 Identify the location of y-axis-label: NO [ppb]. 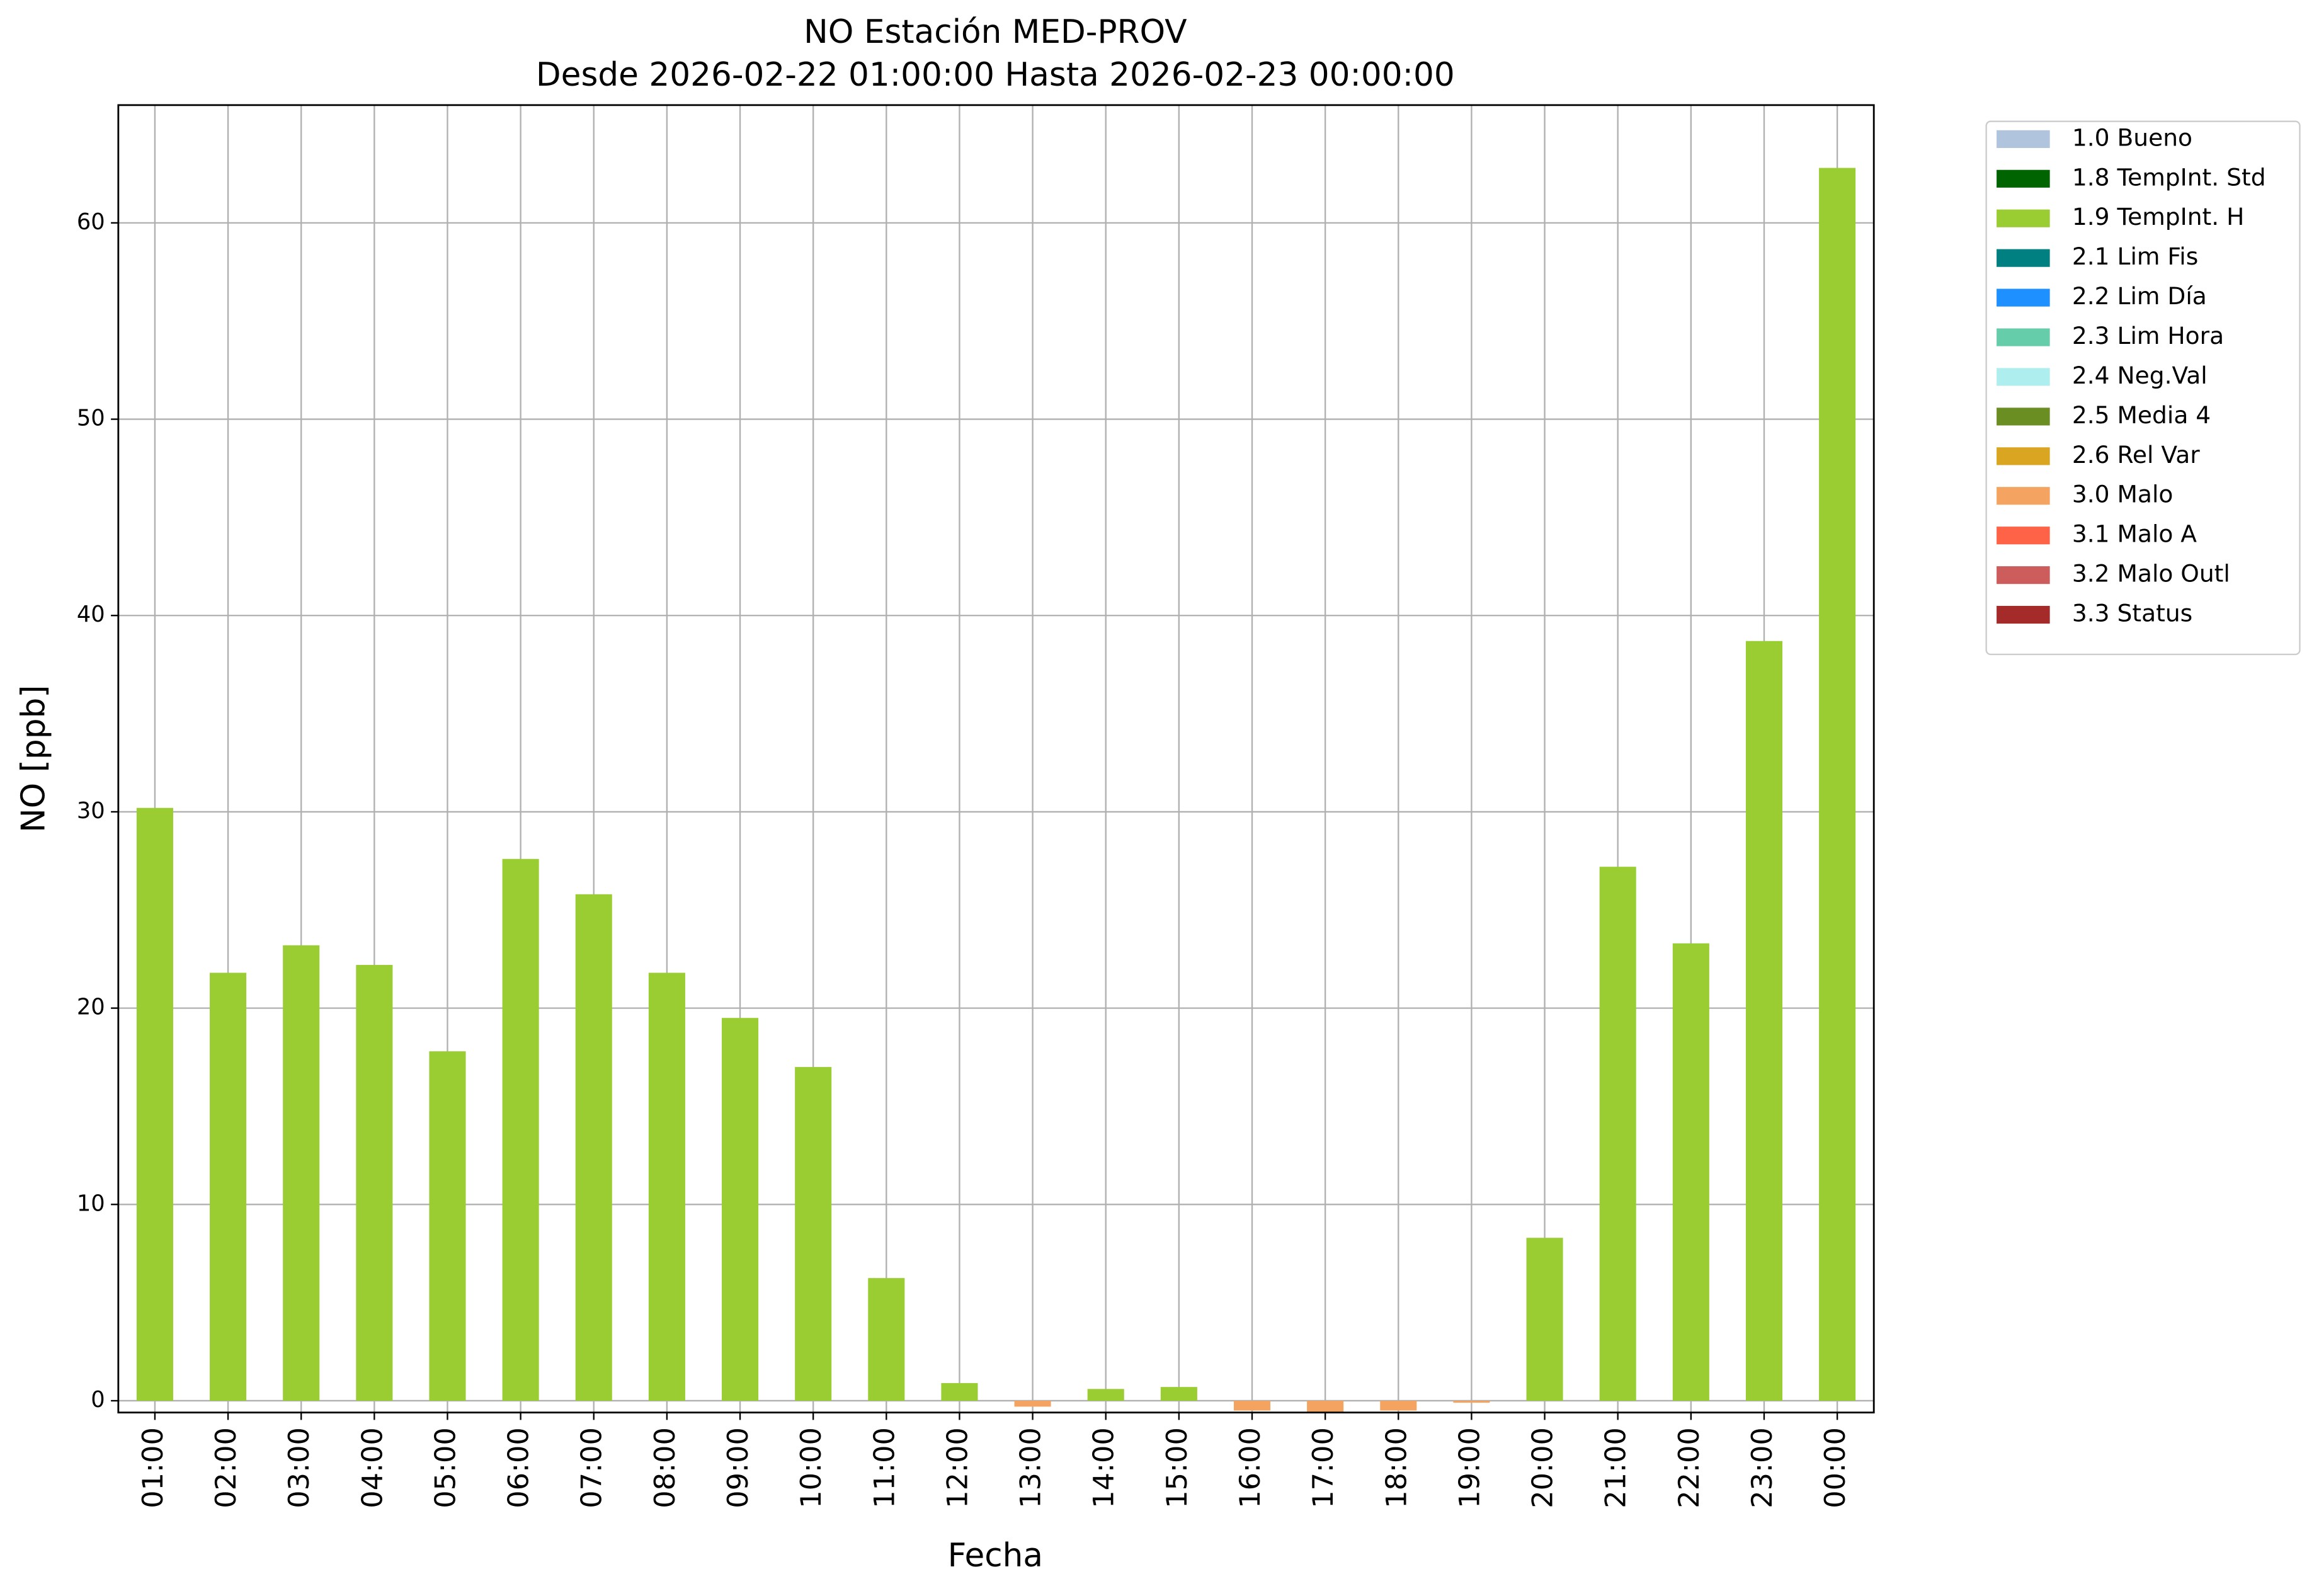
(33, 759).